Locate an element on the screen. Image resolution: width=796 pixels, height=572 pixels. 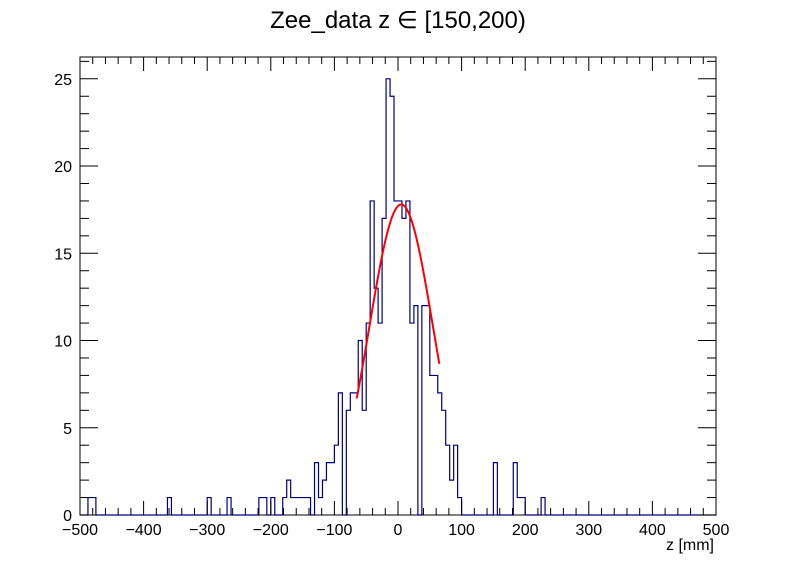
x-tick-label: −100 is located at coordinates (334, 530).